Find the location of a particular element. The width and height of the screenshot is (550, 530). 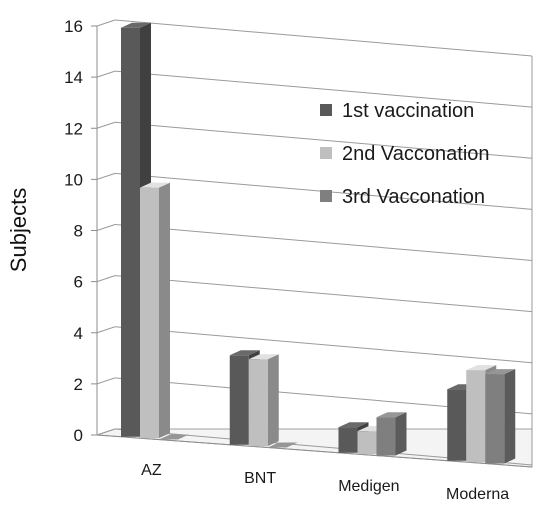

legend-label: 1st vaccination is located at coordinates (408, 111).